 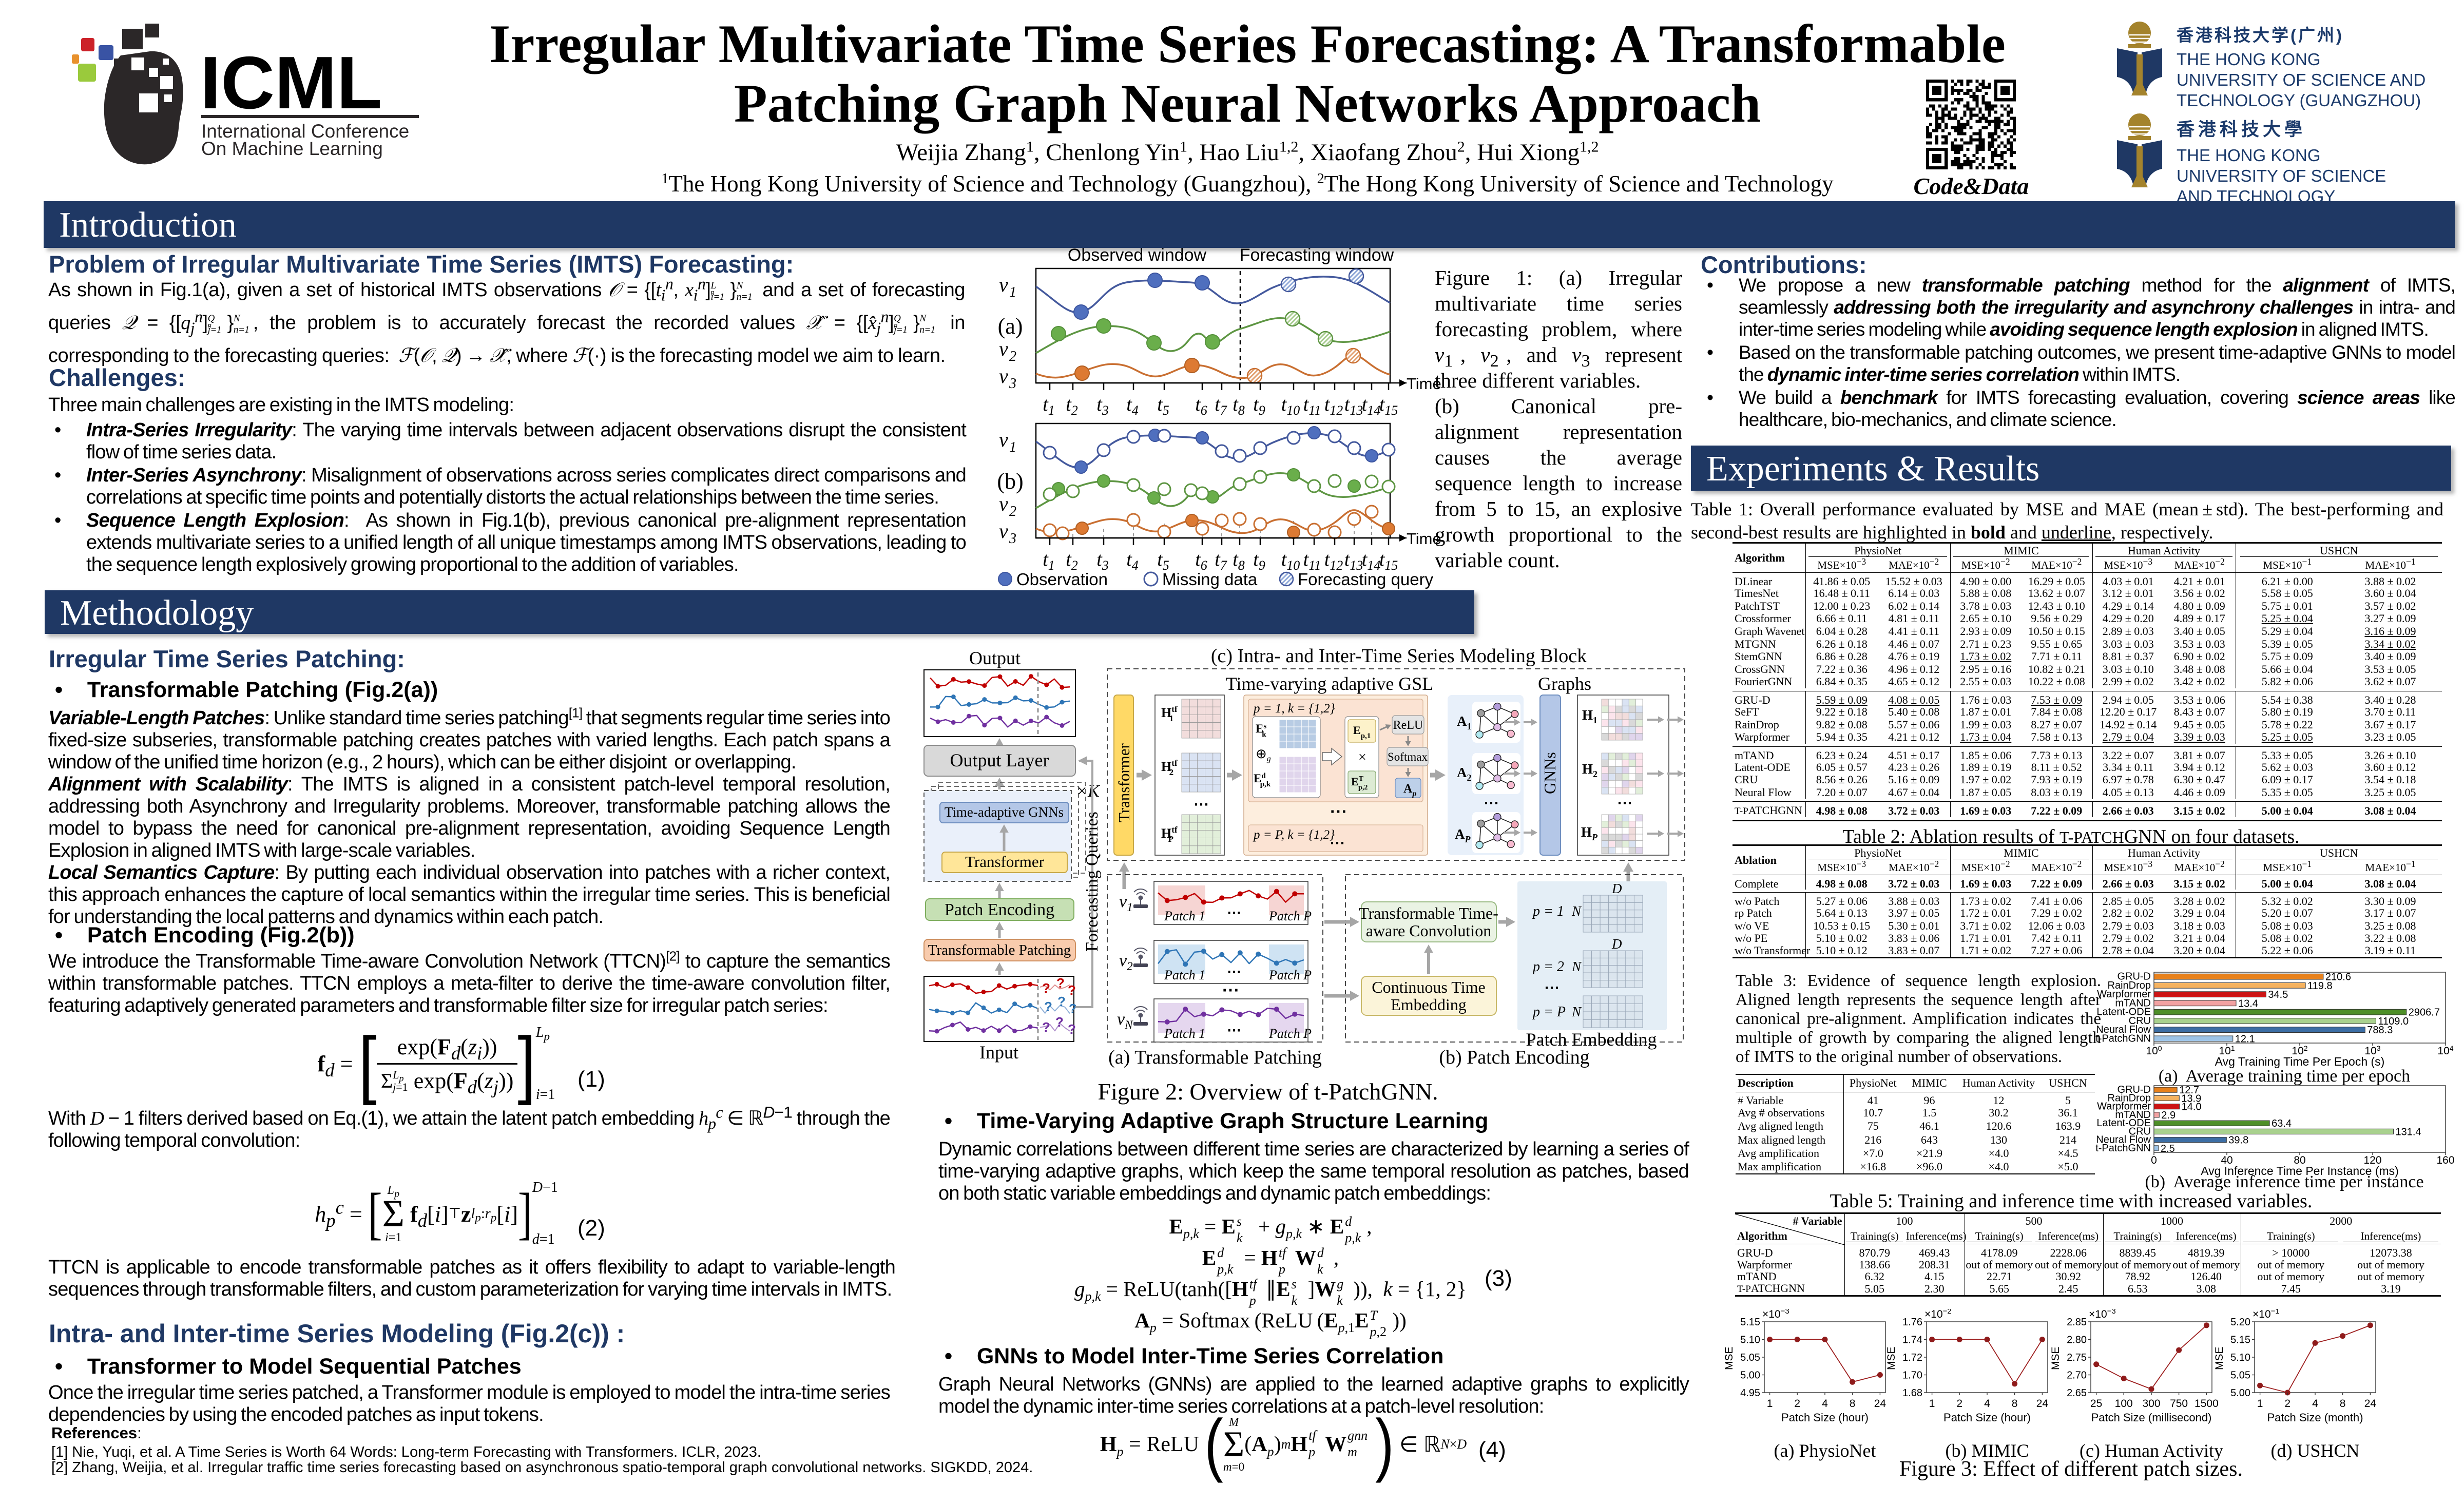 I want to click on svg-text: t9, so click(x=1259, y=406).